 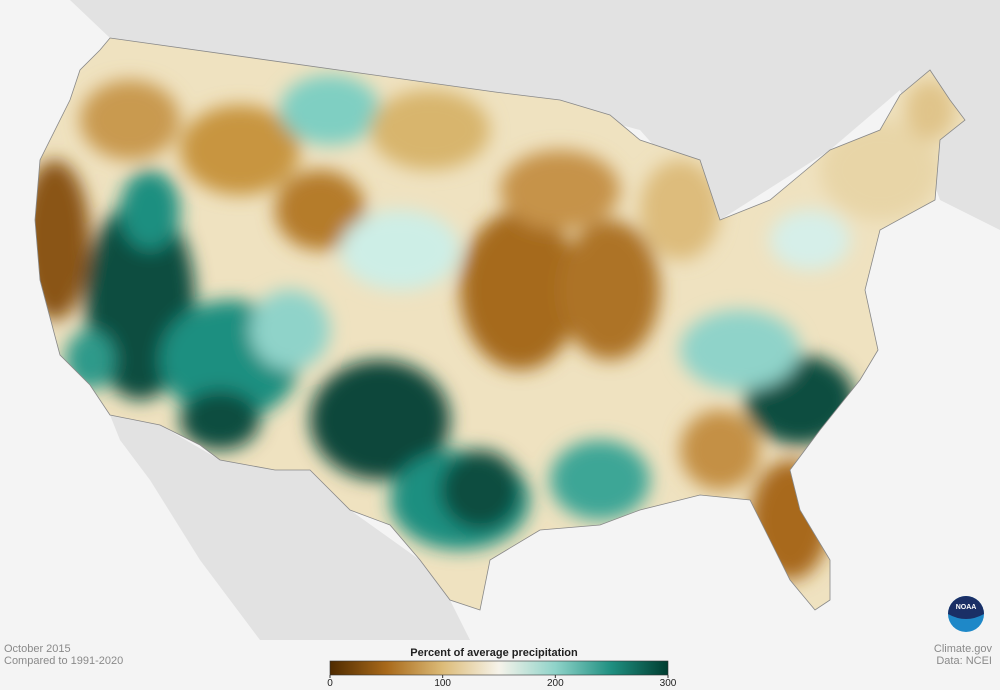 What do you see at coordinates (963, 649) in the screenshot?
I see `credit: Climate.gov` at bounding box center [963, 649].